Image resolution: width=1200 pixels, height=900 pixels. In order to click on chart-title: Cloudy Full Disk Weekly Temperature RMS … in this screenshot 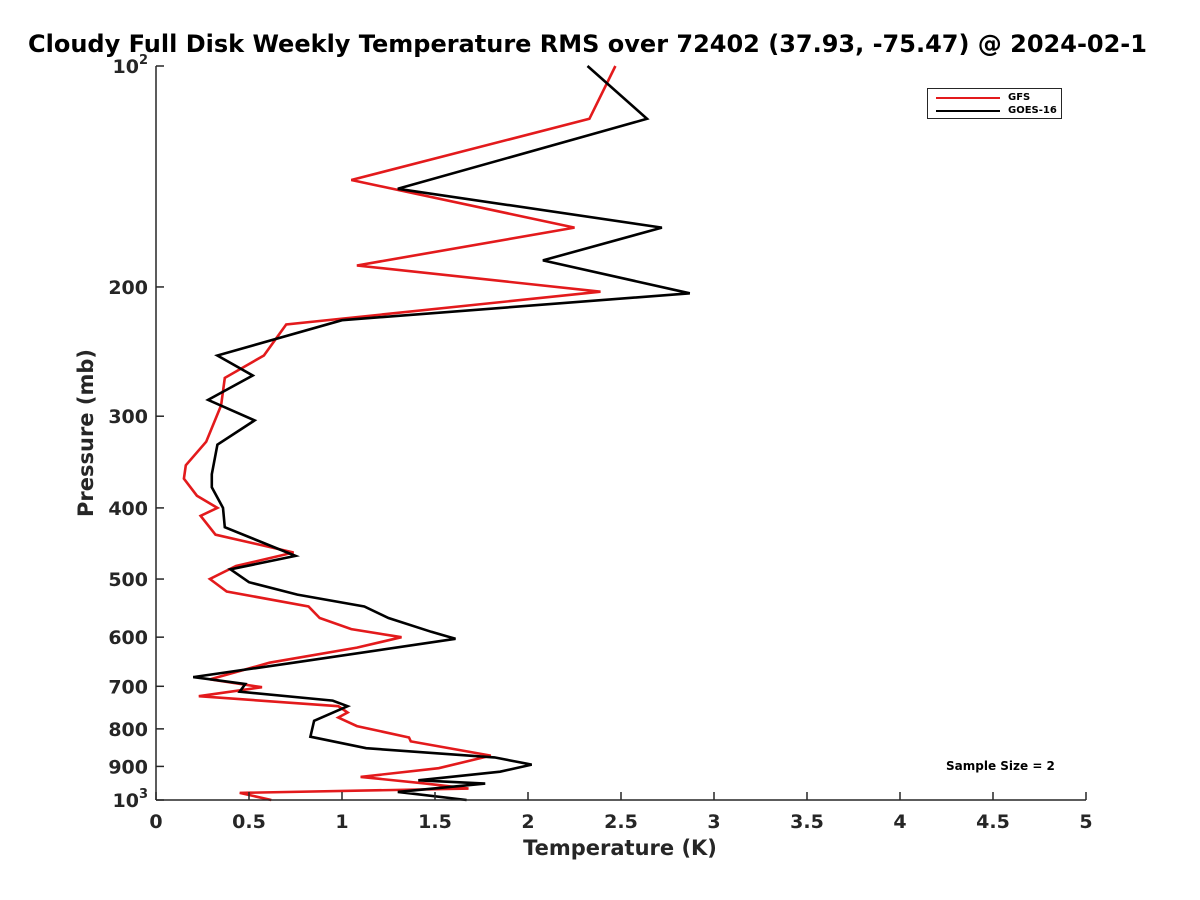, I will do `click(587, 44)`.